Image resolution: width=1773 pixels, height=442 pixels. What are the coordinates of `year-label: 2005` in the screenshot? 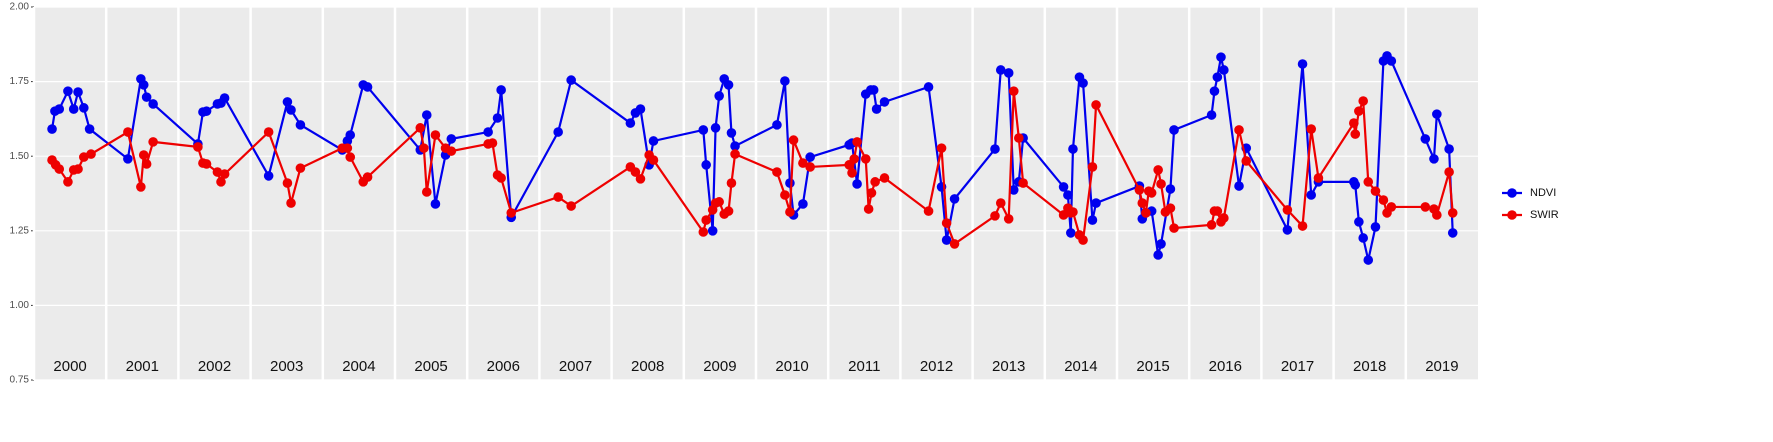 It's located at (430, 366).